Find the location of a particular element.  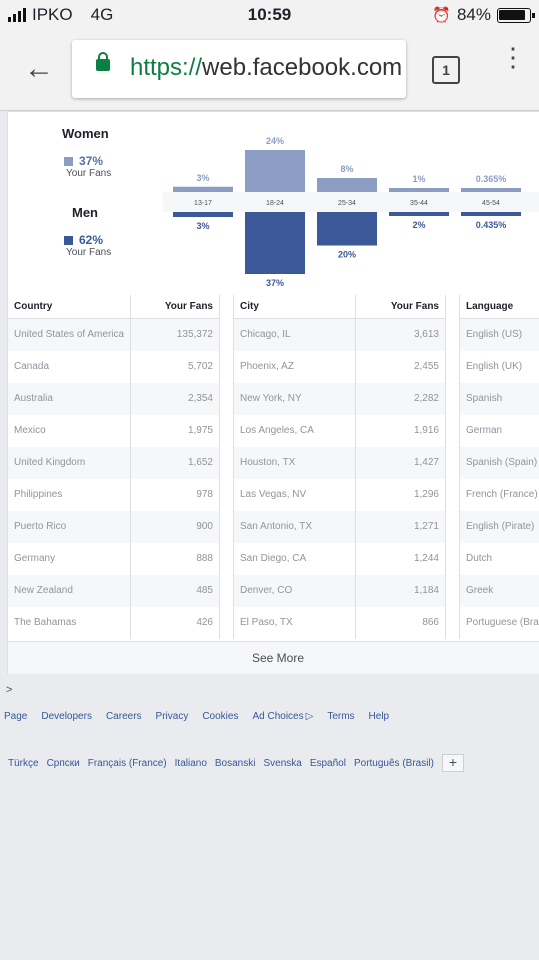

table-cell: 426 is located at coordinates (204, 622).